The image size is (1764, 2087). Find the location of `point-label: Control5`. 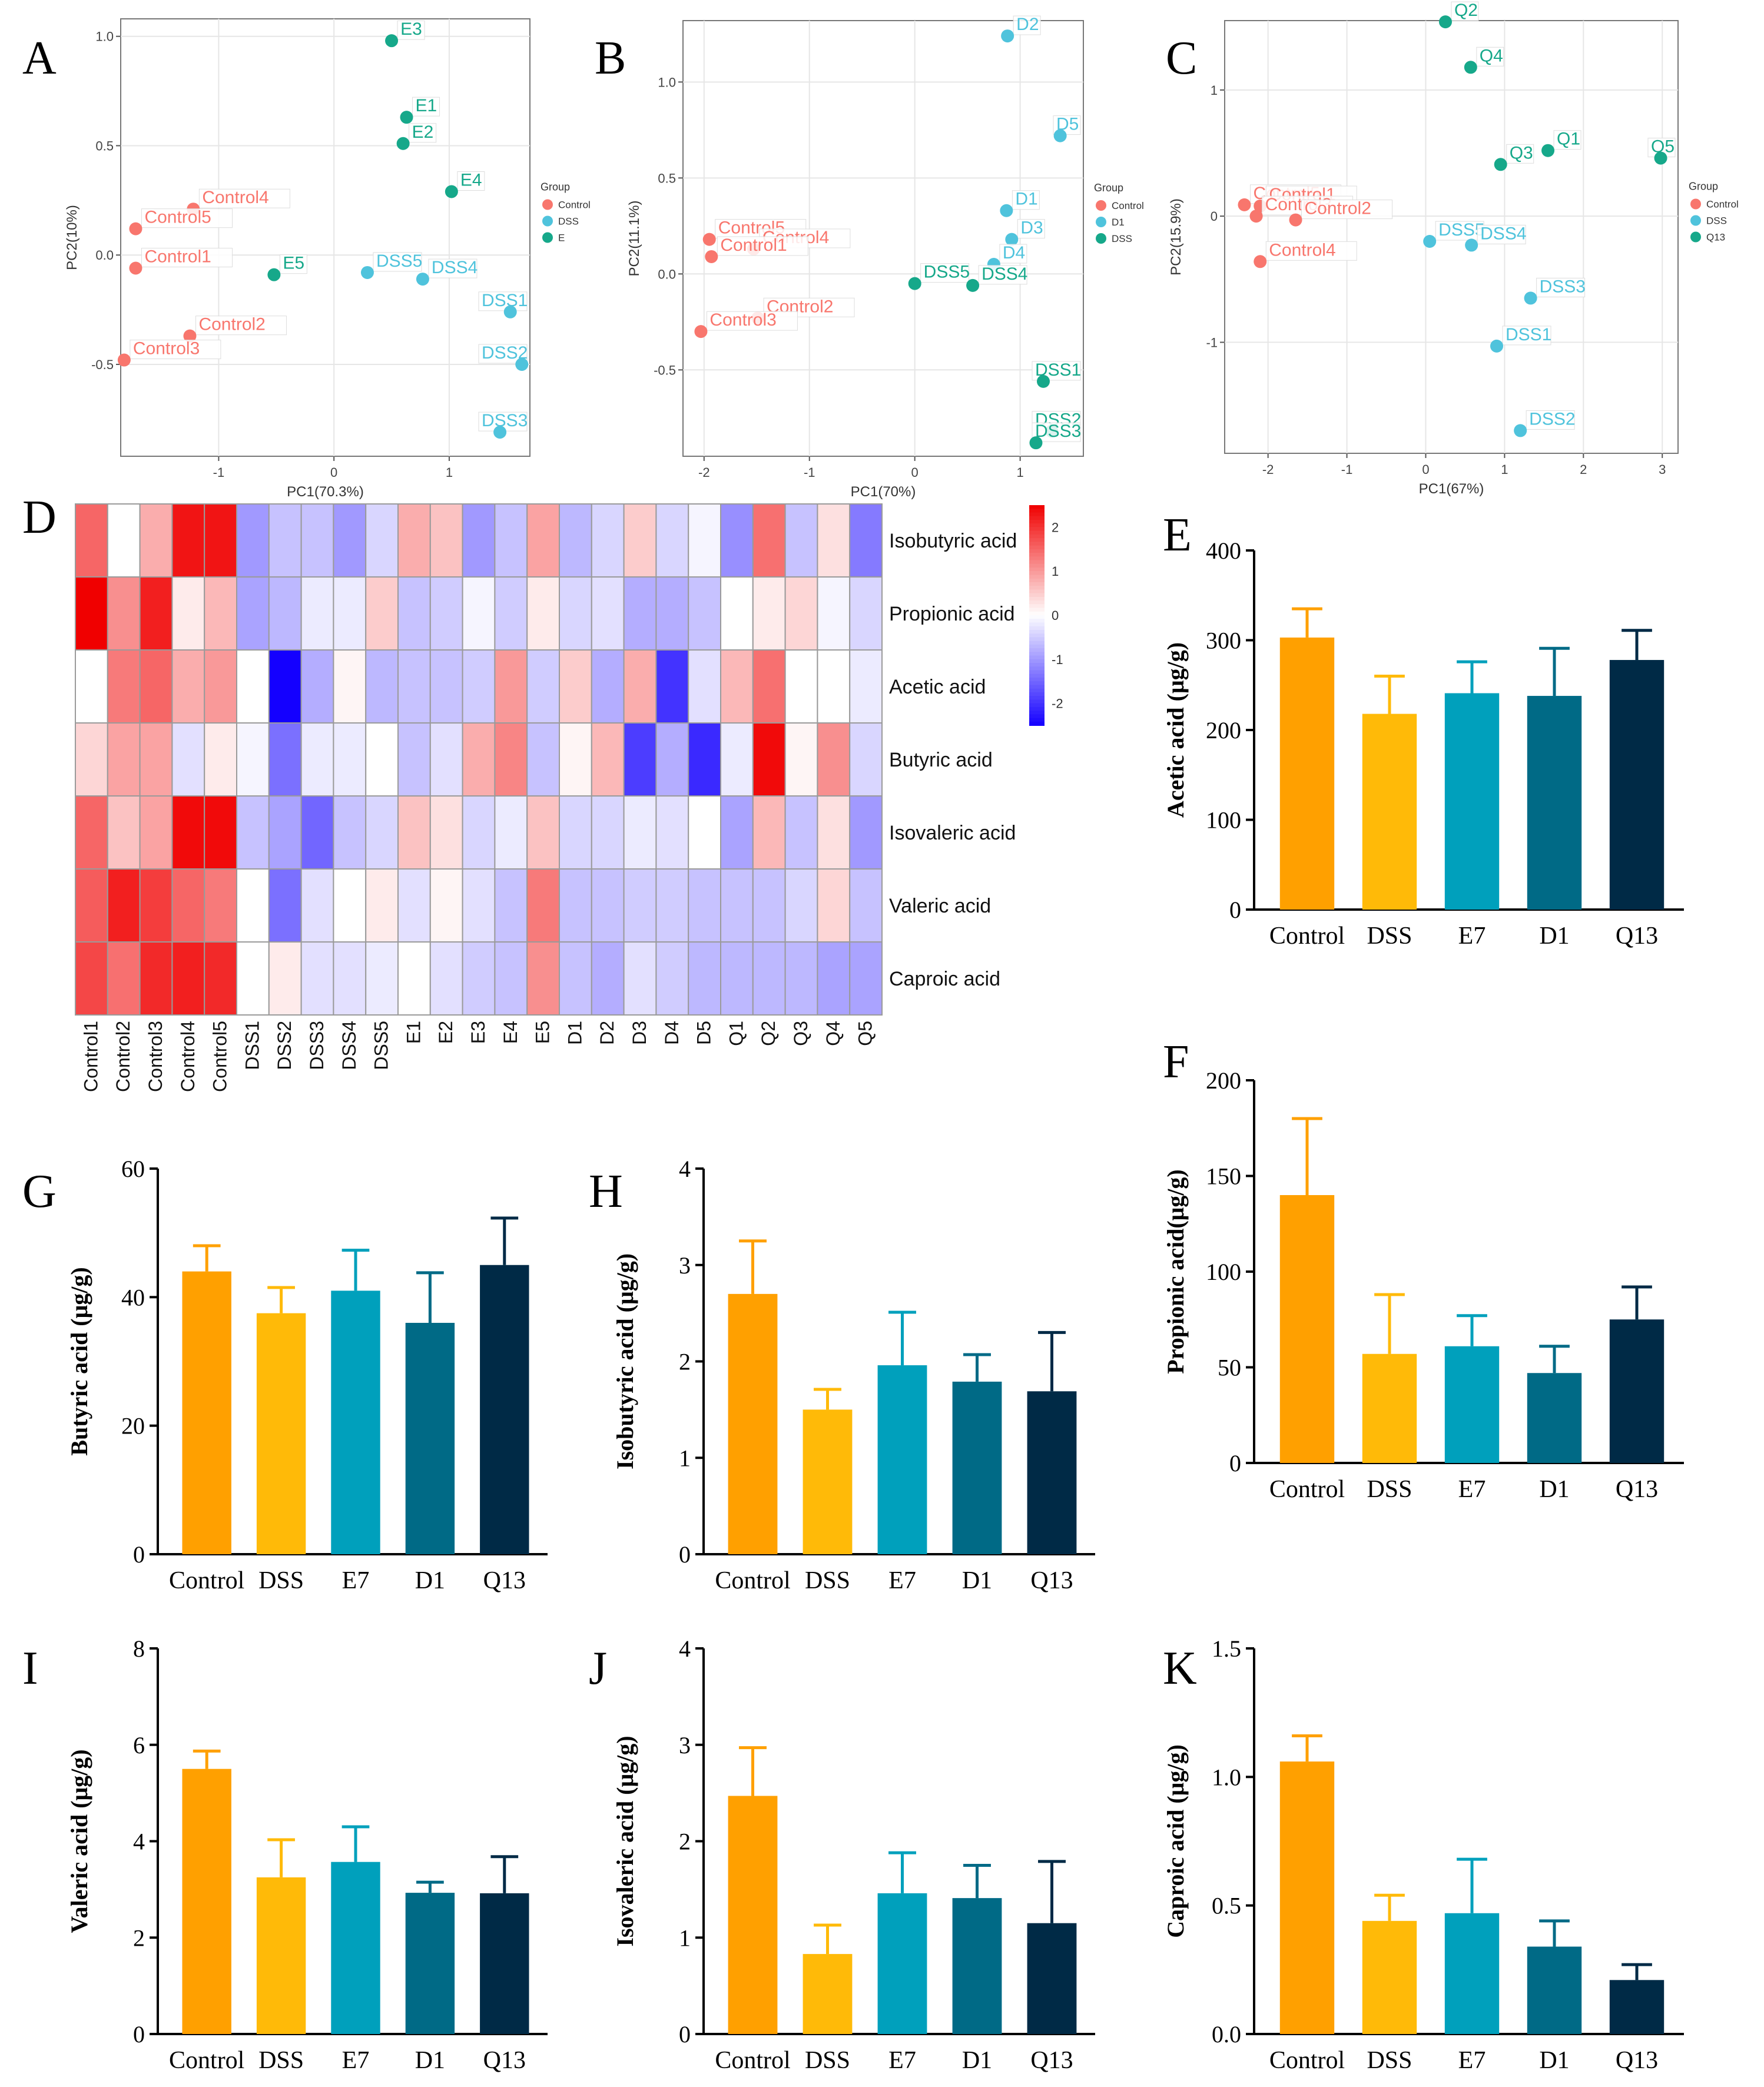

point-label: Control5 is located at coordinates (177, 217).